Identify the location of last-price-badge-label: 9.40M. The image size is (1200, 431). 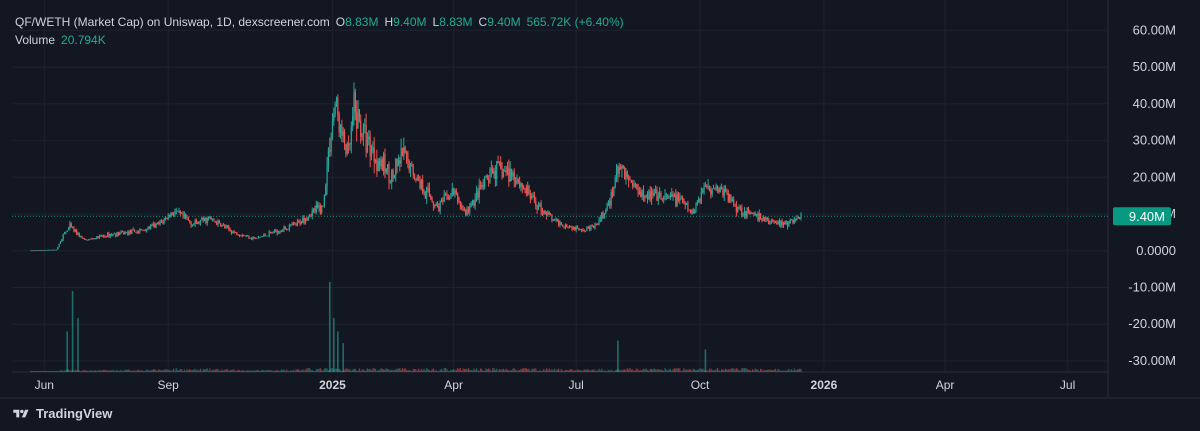
(1147, 216).